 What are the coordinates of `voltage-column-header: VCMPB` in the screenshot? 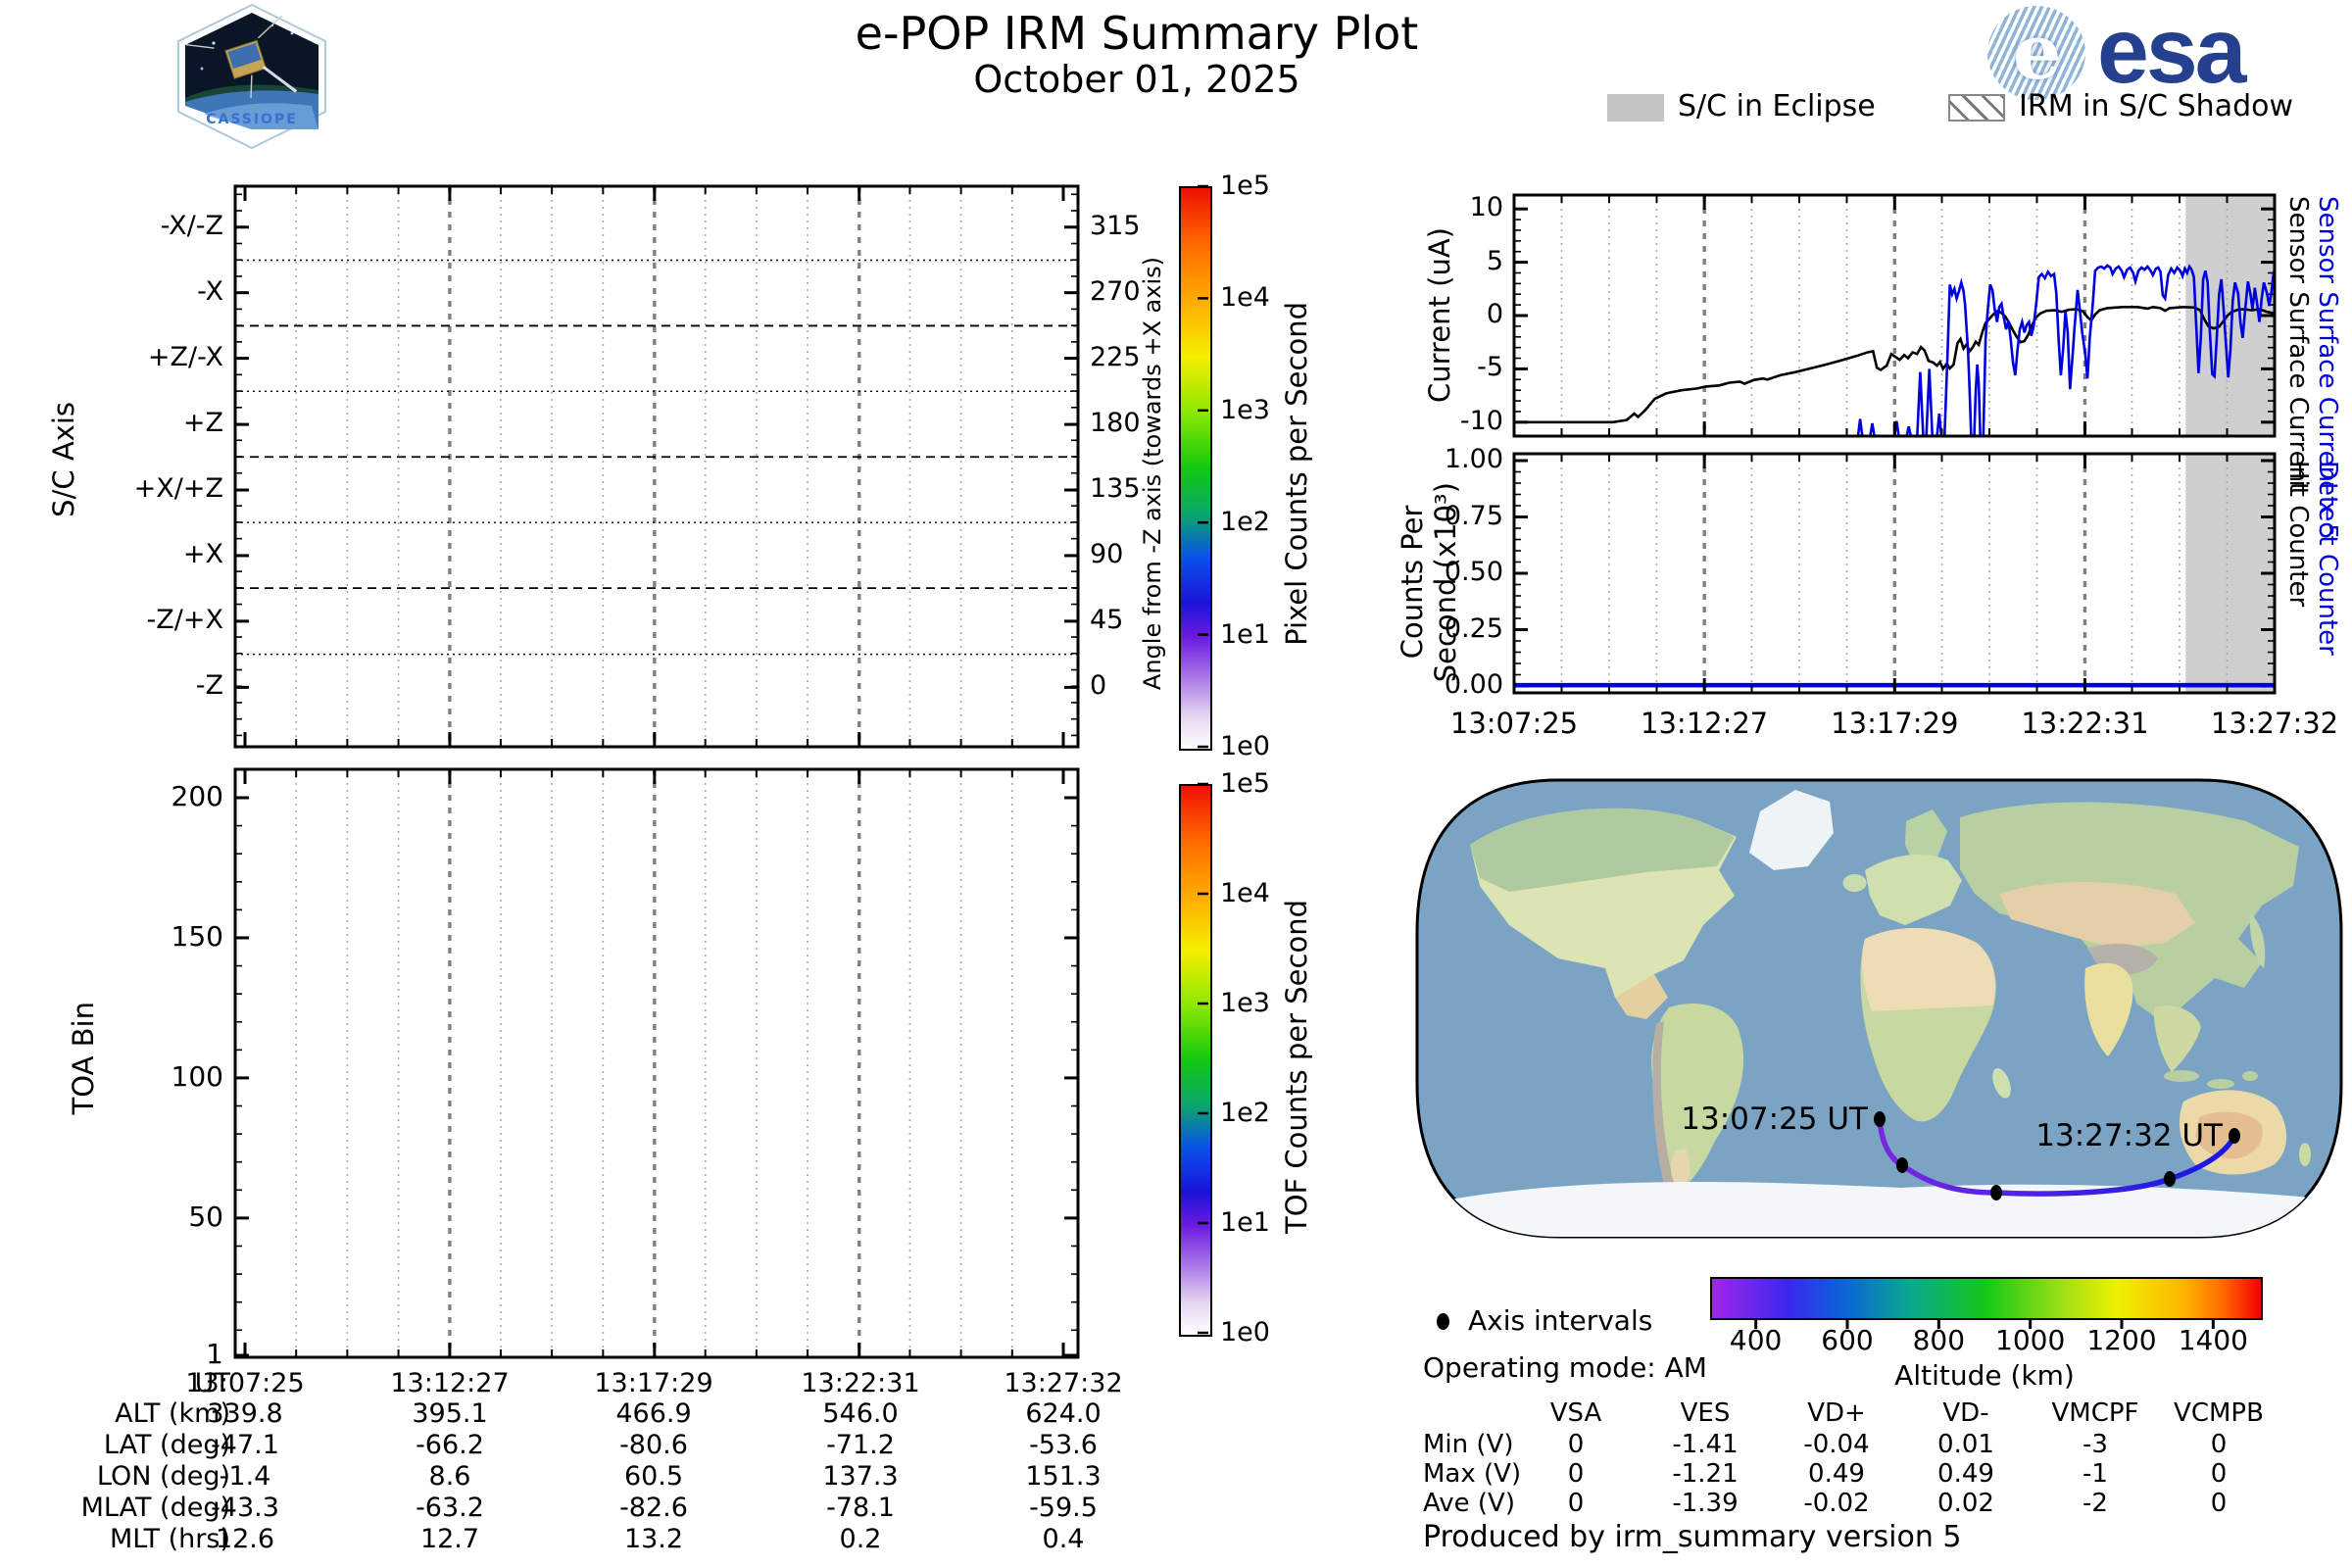 It's located at (2219, 1413).